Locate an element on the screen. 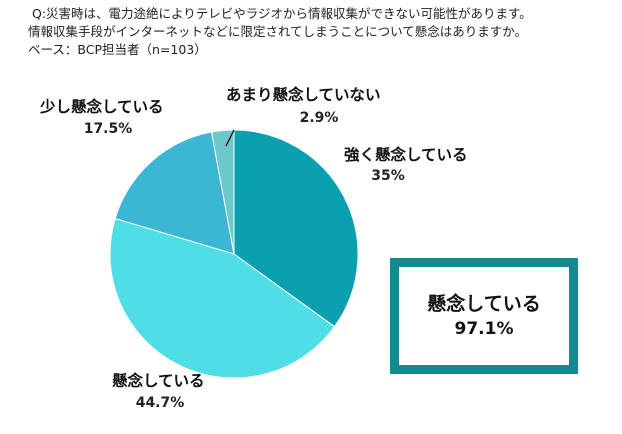 This screenshot has width=622, height=434. summary-box: 懸念している 97.1% is located at coordinates (484, 316).